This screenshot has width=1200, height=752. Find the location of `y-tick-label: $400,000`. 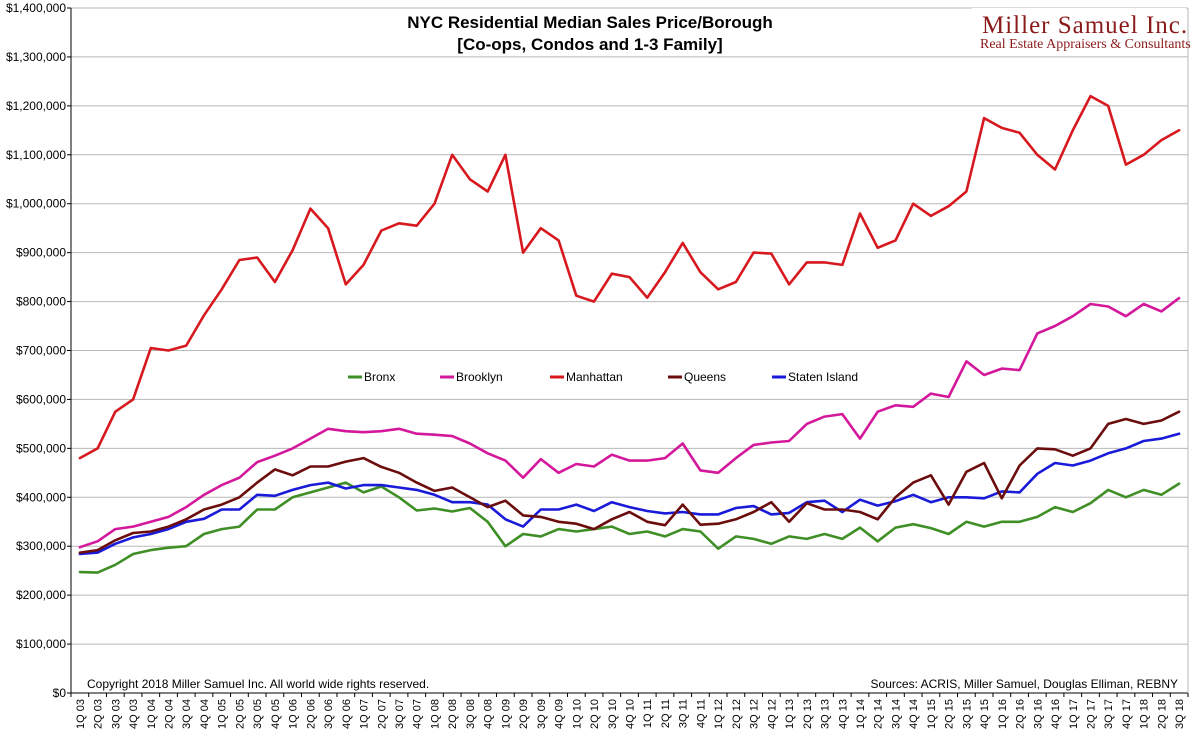

y-tick-label: $400,000 is located at coordinates (41, 497).